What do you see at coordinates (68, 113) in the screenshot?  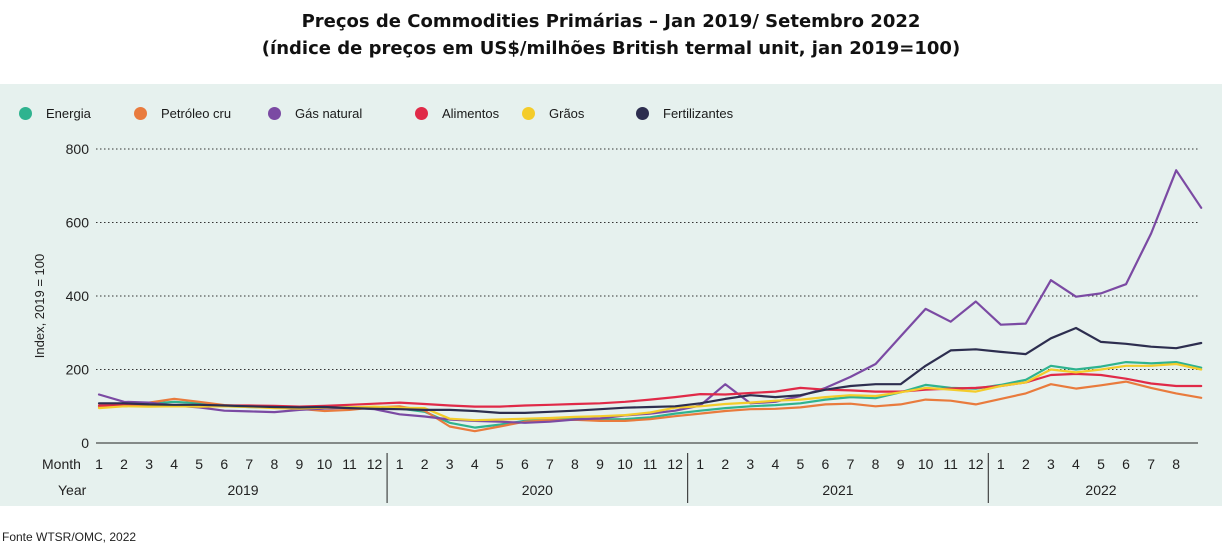 I see `legend-label: Energia` at bounding box center [68, 113].